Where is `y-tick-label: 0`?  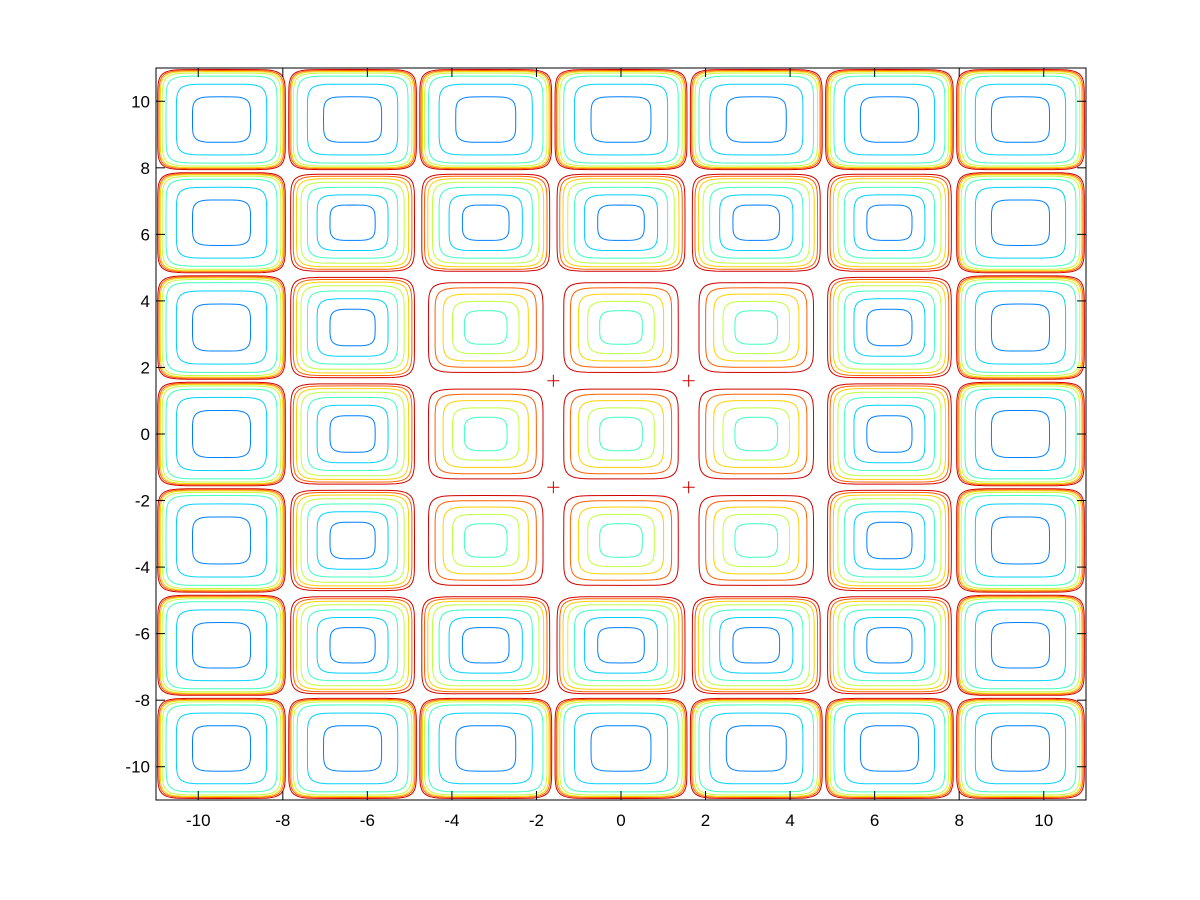
y-tick-label: 0 is located at coordinates (145, 434).